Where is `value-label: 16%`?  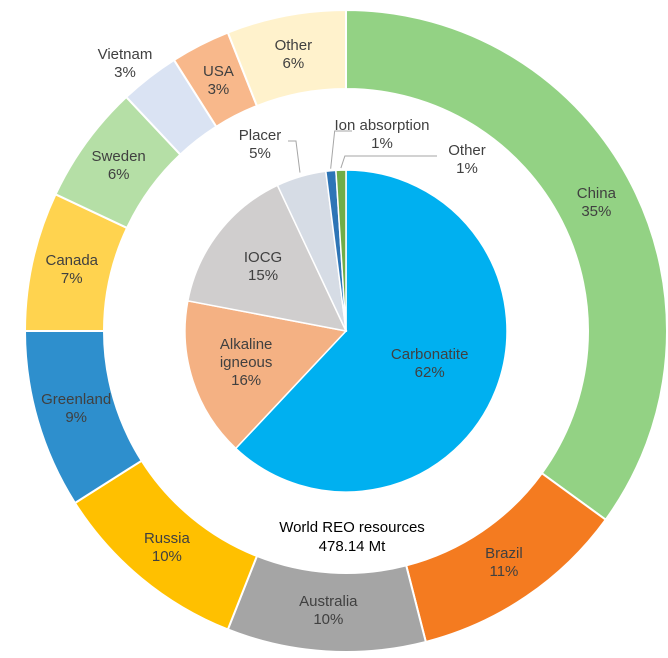
value-label: 16% is located at coordinates (246, 381).